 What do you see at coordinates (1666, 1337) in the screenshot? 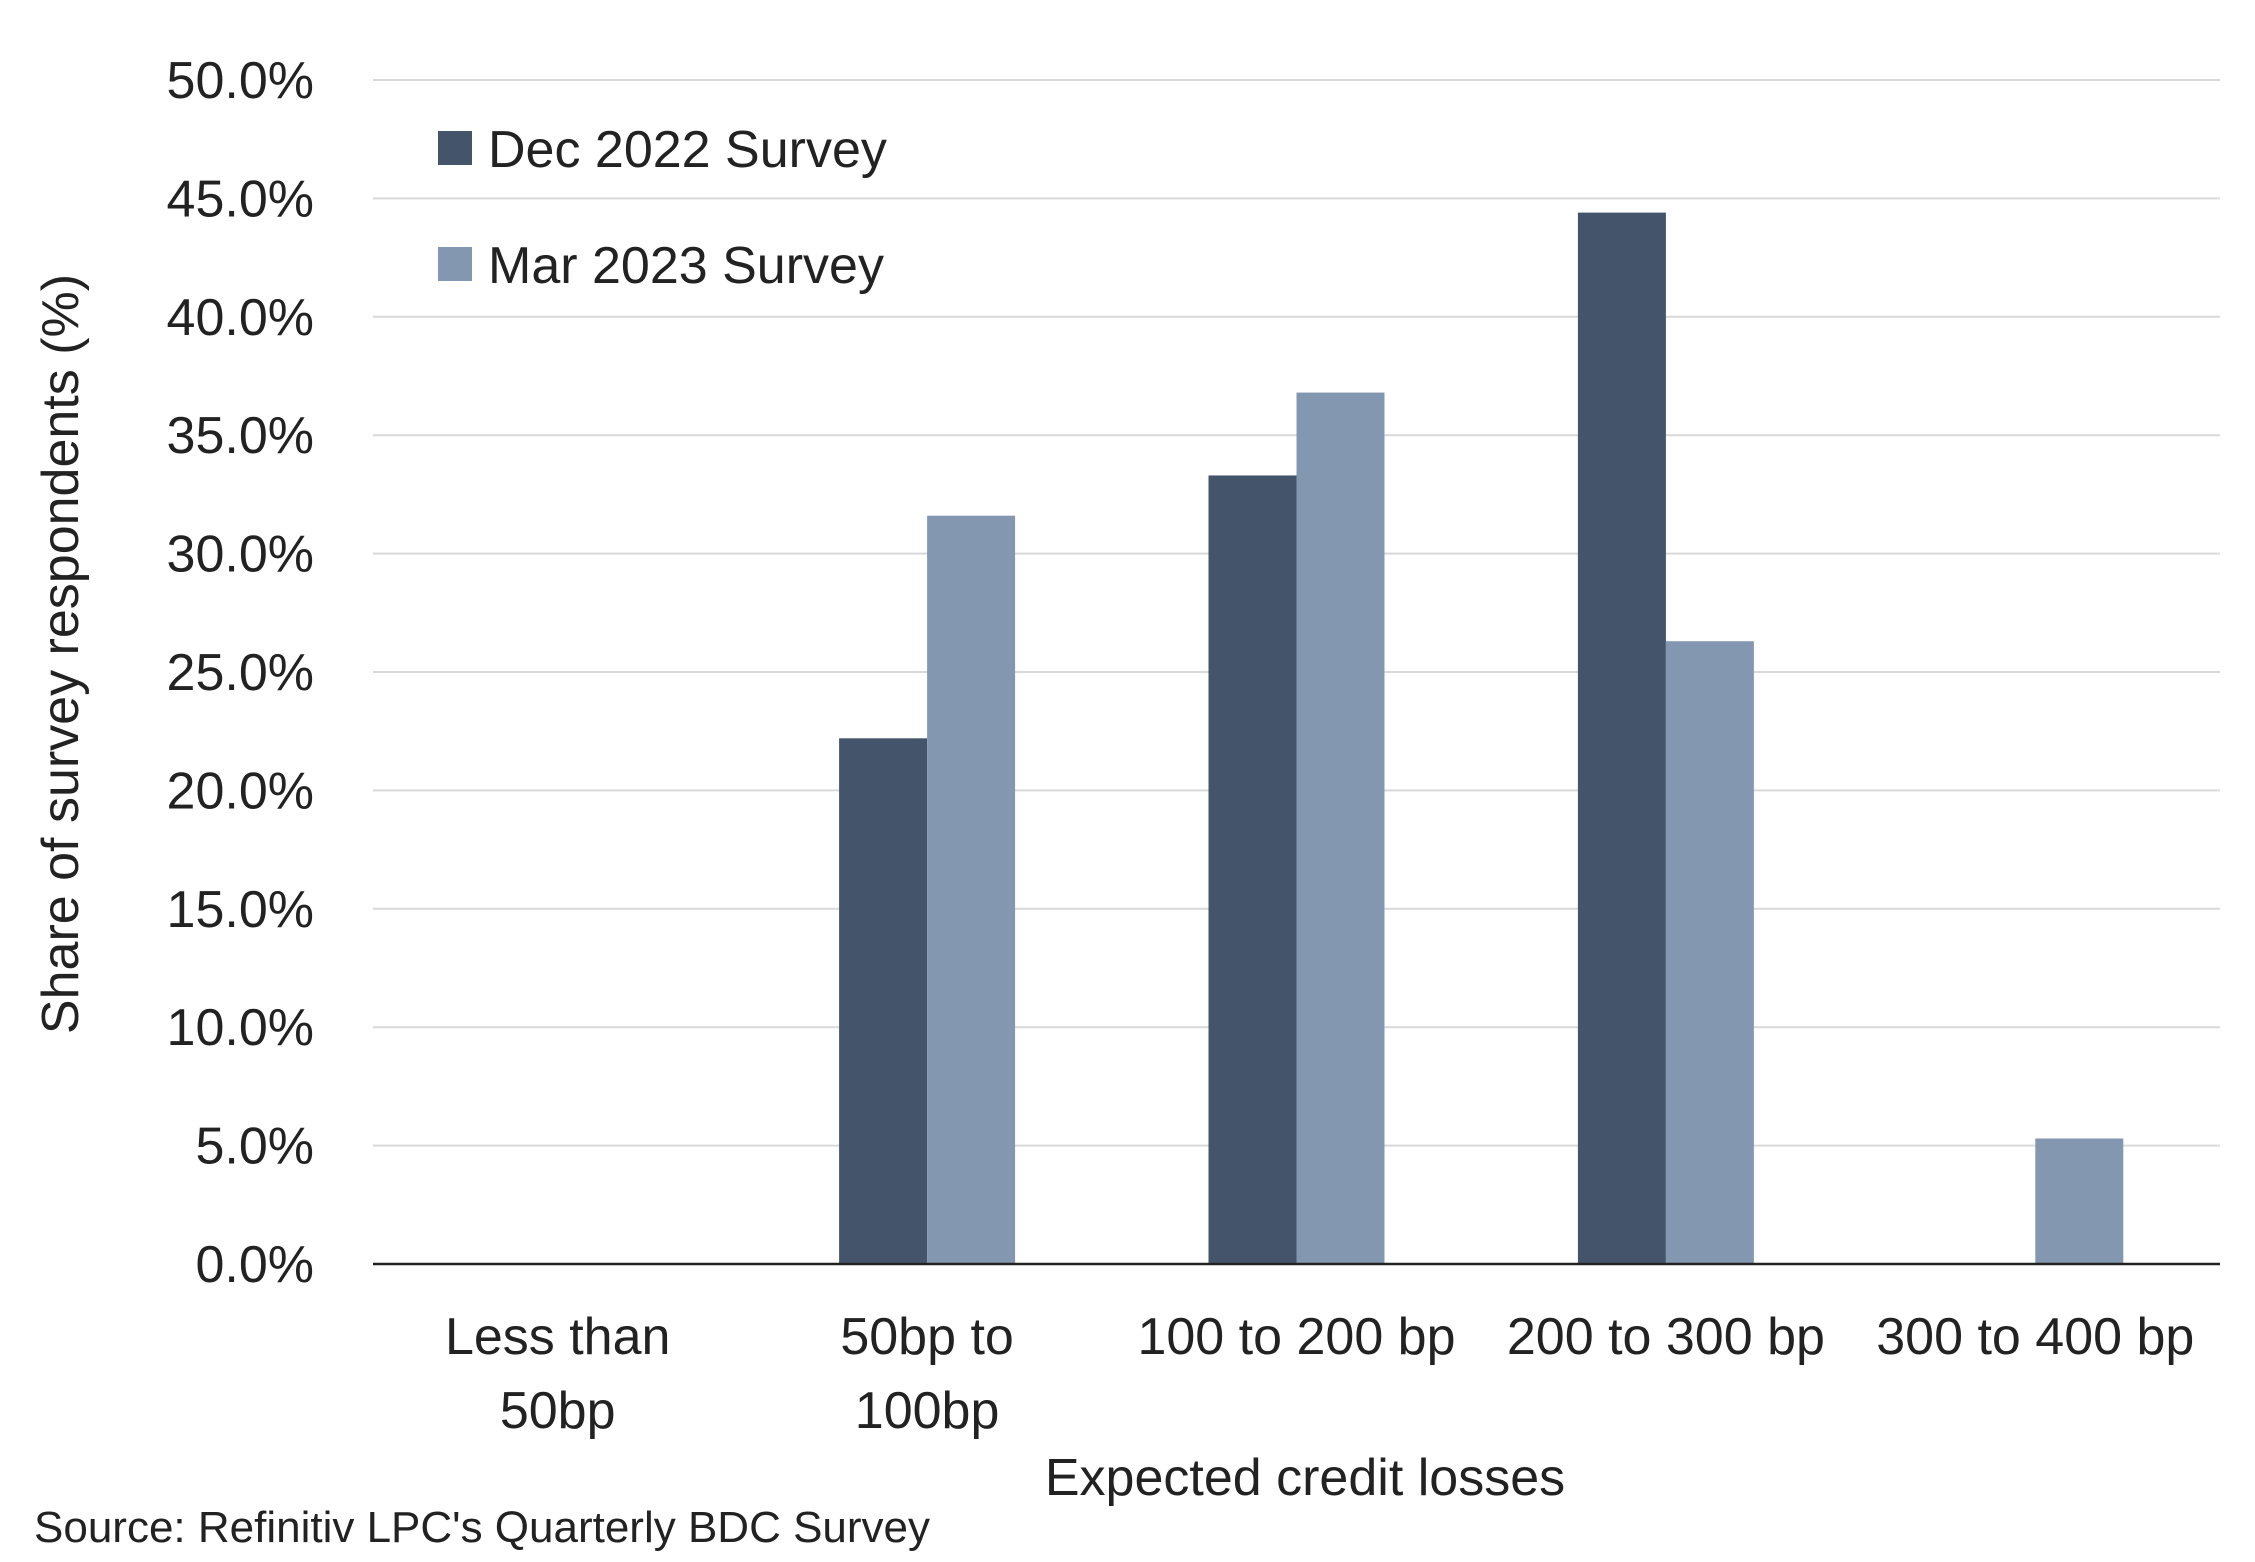
I see `x-category-label: 200 to 300 bp` at bounding box center [1666, 1337].